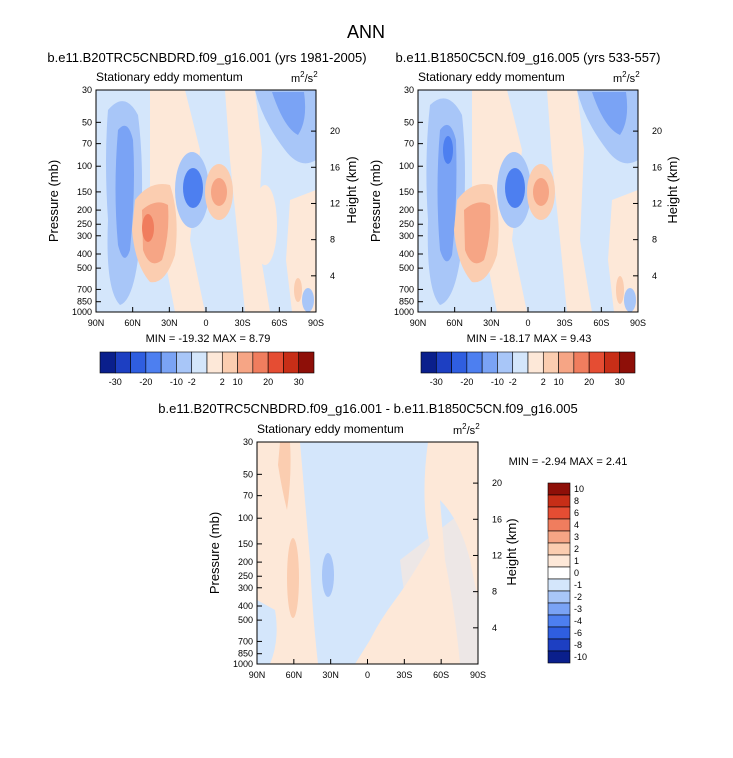 The width and height of the screenshot is (733, 758). Describe the element at coordinates (245, 518) in the screenshot. I see `y-tick-label: 100` at that location.